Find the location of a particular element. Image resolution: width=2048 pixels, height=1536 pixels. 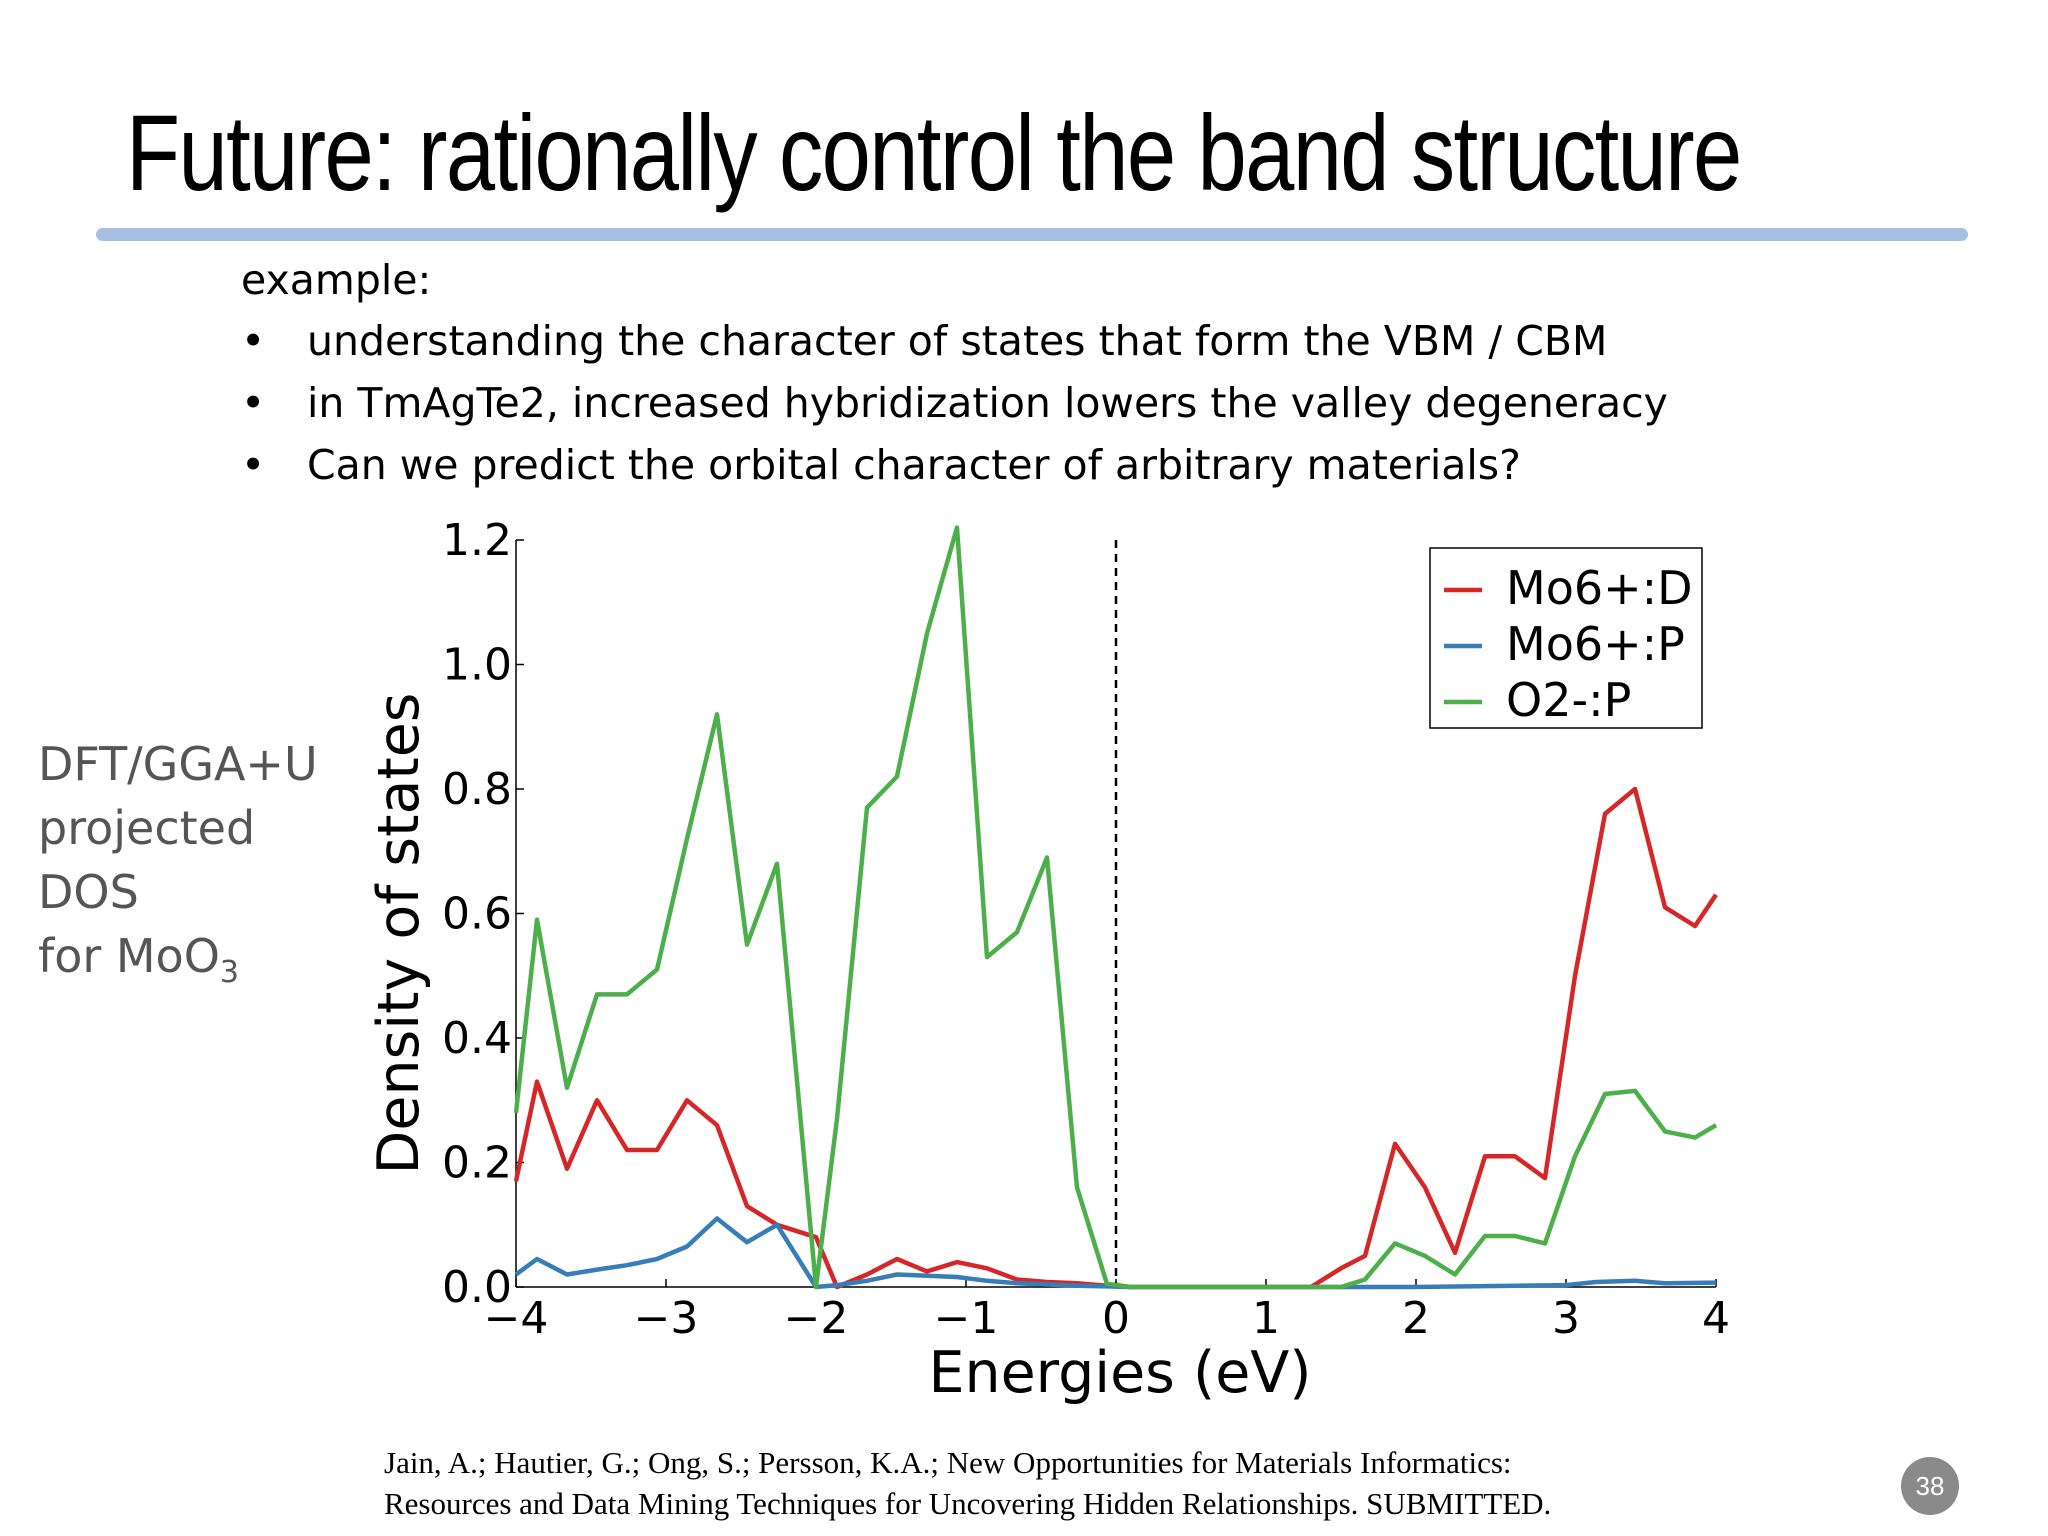

legend-label: O2-:P is located at coordinates (1568, 700).